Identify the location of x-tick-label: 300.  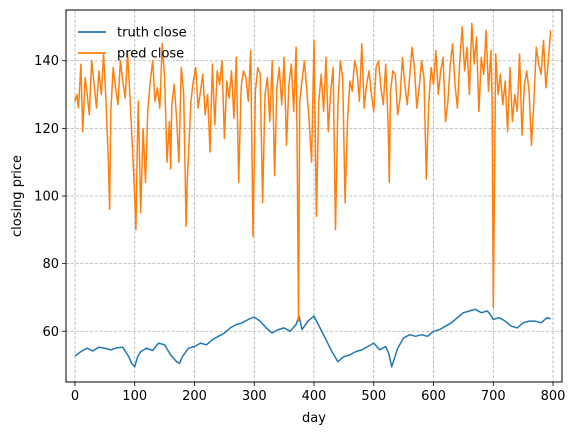
(254, 396).